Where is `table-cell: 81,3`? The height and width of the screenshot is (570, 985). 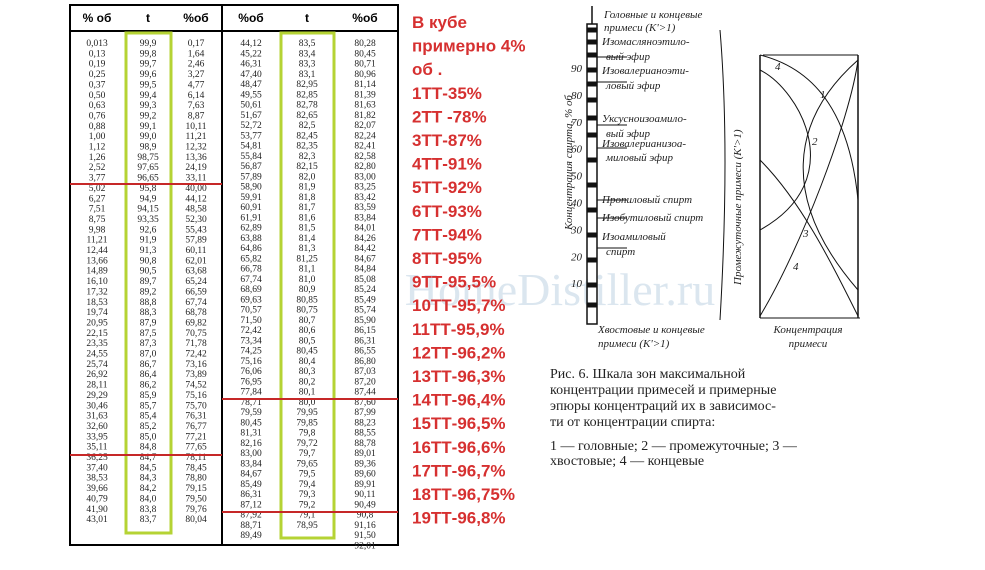
table-cell: 81,3 is located at coordinates (307, 249).